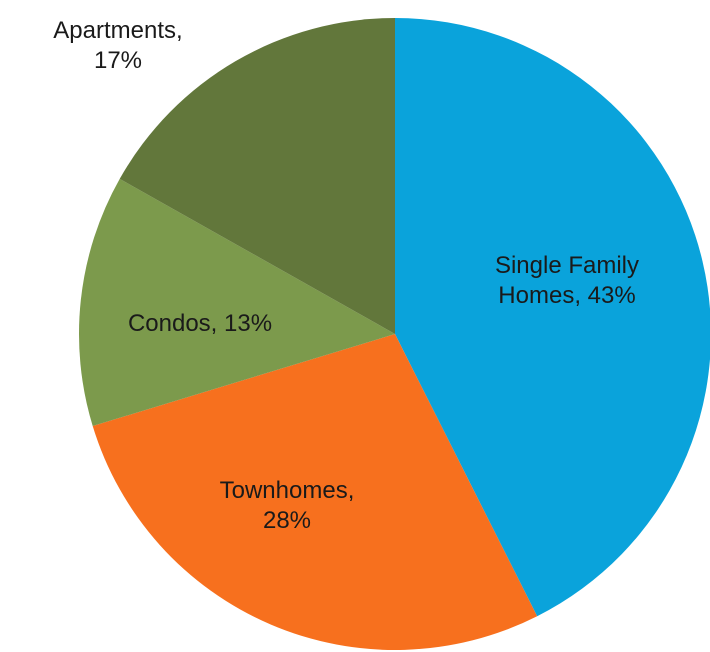 The image size is (710, 652). I want to click on data-label: Single Family Homes, 43%, so click(567, 280).